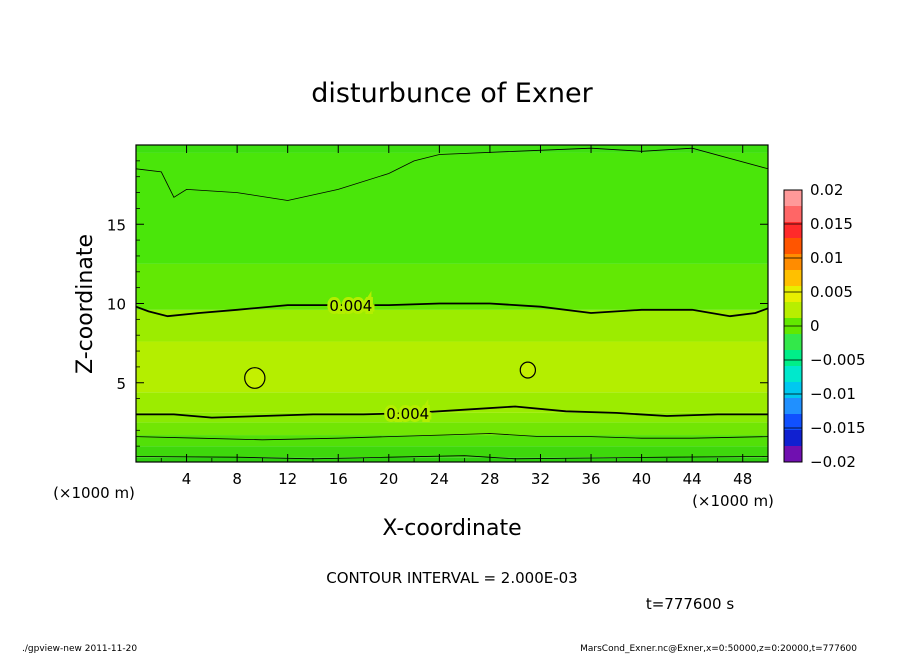  What do you see at coordinates (79, 649) in the screenshot?
I see `footer-left: ./gpview-new 2011-11-20` at bounding box center [79, 649].